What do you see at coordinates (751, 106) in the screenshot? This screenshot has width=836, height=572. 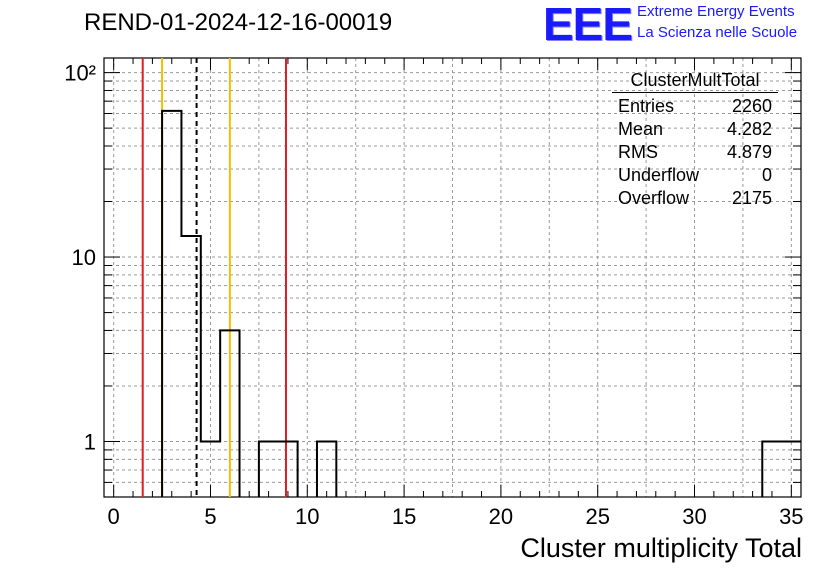 I see `stats-value: 2260` at bounding box center [751, 106].